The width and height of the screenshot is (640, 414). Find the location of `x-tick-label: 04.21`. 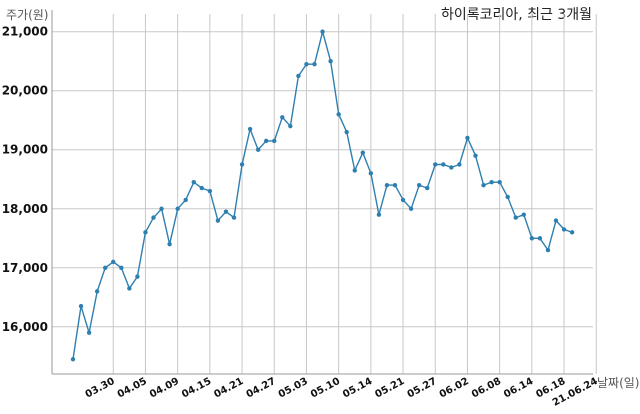

x-tick-label: 04.21 is located at coordinates (228, 388).